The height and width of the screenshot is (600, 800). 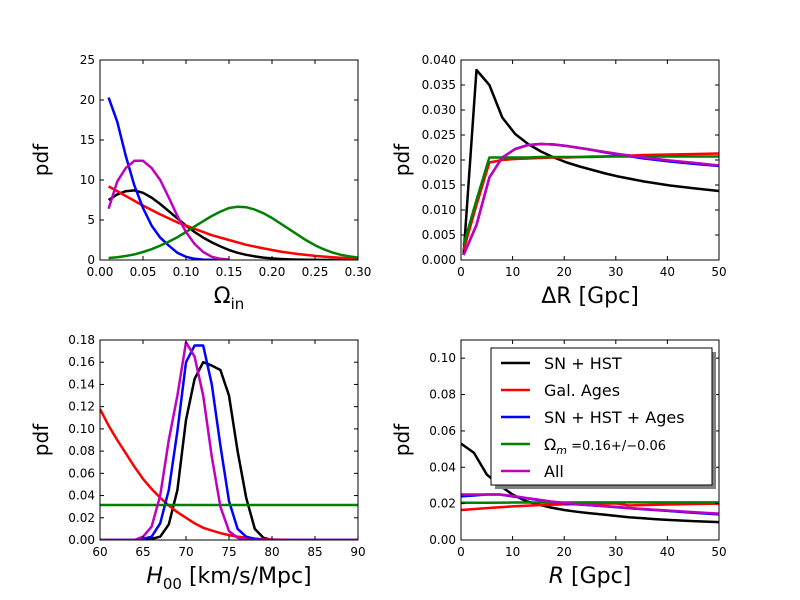 What do you see at coordinates (81, 362) in the screenshot?
I see `y-tick-label: 0.16` at bounding box center [81, 362].